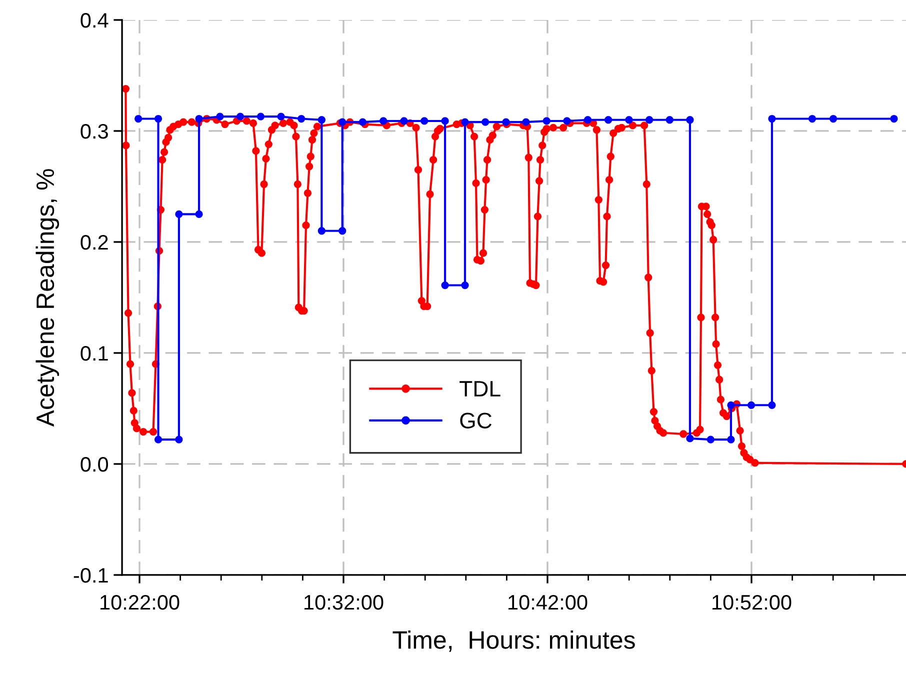 The width and height of the screenshot is (906, 677). What do you see at coordinates (140, 602) in the screenshot?
I see `x-tick-label: 10:22:00` at bounding box center [140, 602].